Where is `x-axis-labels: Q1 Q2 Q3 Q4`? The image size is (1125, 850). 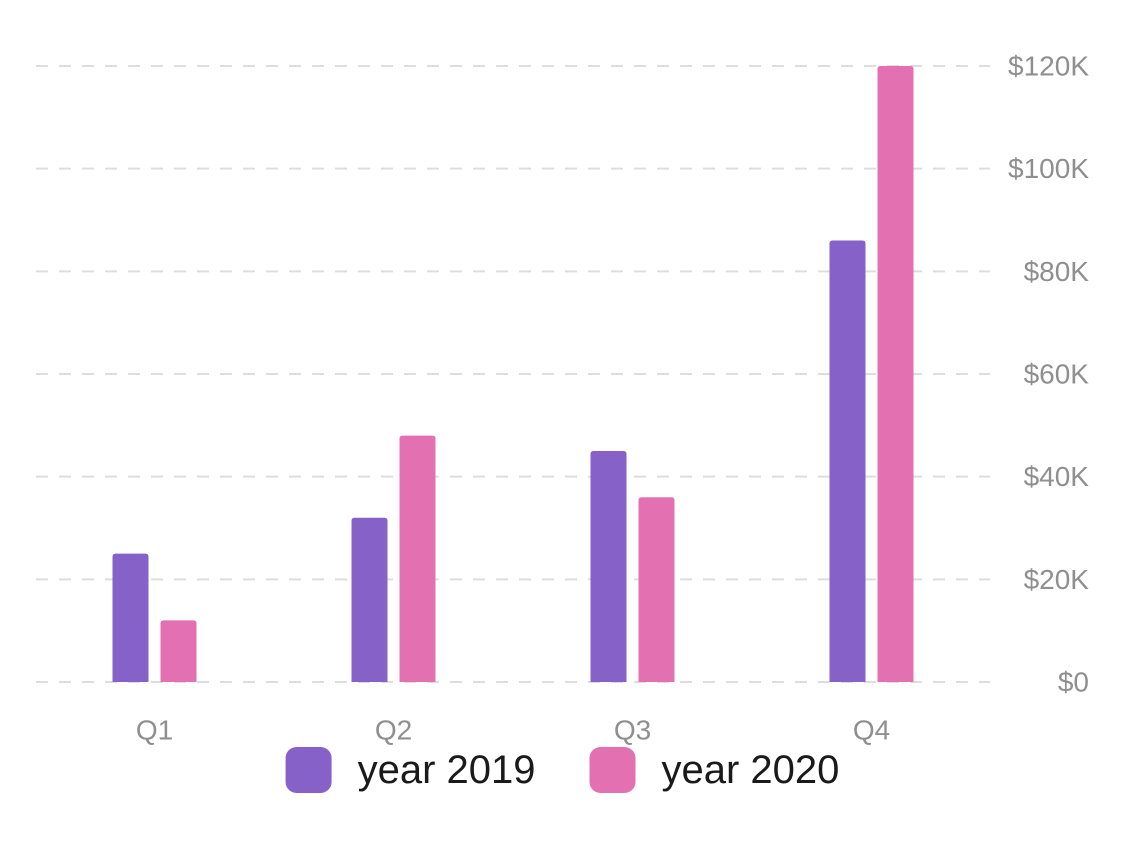
x-axis-labels: Q1 Q2 Q3 Q4 is located at coordinates (513, 730).